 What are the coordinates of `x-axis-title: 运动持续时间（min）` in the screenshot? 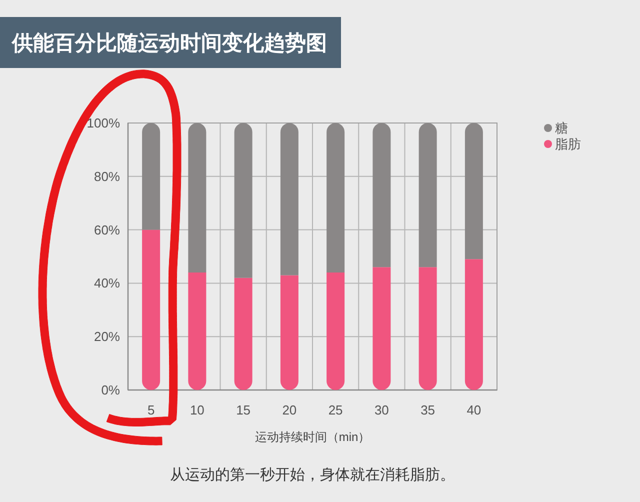 It's located at (312, 437).